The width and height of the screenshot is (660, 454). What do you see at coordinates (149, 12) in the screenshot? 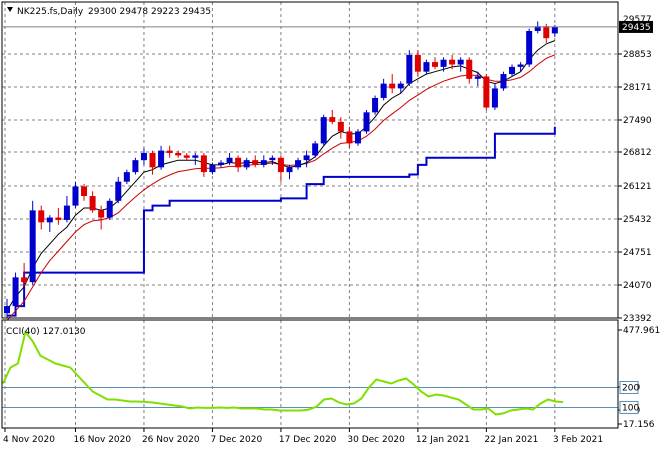
I see `ohlc-label: 29300 29478 29223 29435` at bounding box center [149, 12].